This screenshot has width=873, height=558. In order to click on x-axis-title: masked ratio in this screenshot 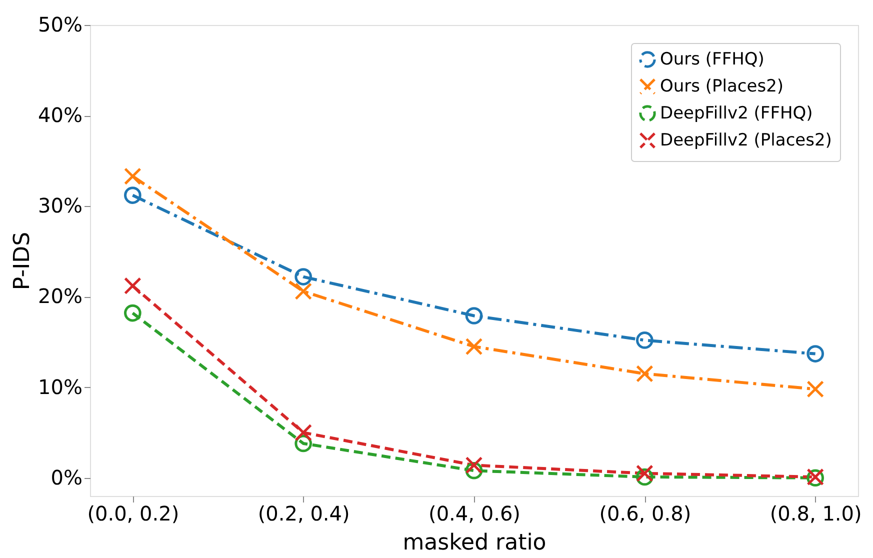, I will do `click(474, 543)`.